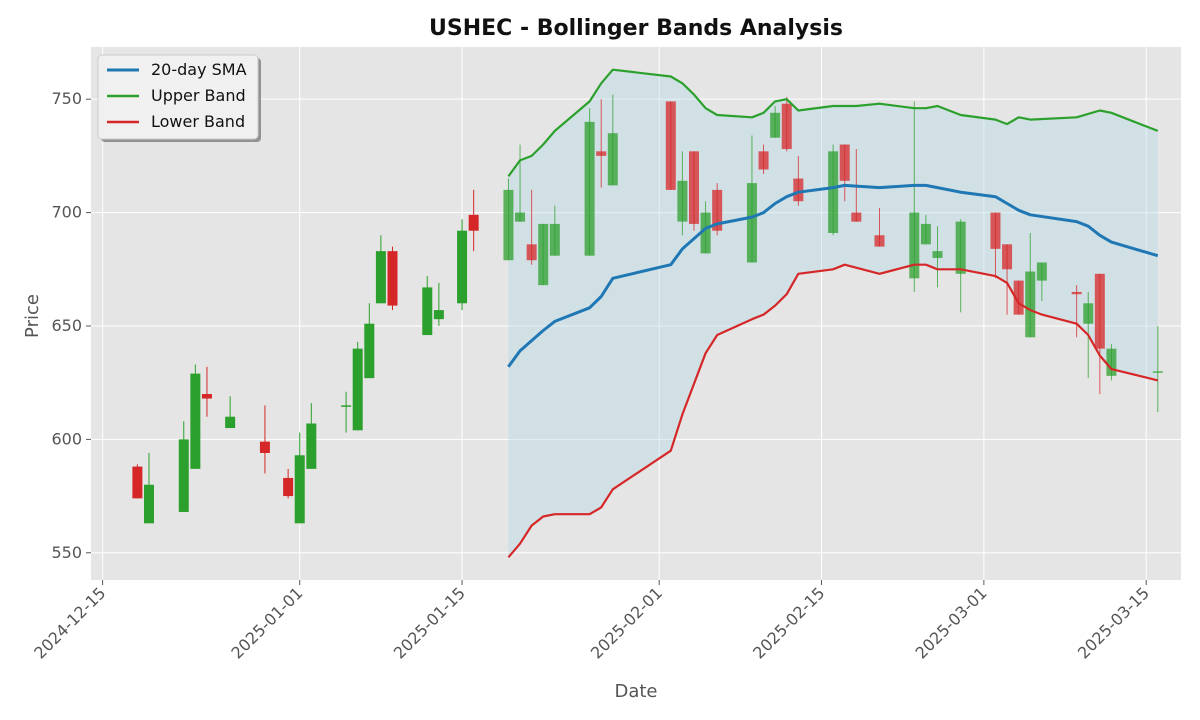 The image size is (1200, 720). I want to click on legend-box, so click(178, 97).